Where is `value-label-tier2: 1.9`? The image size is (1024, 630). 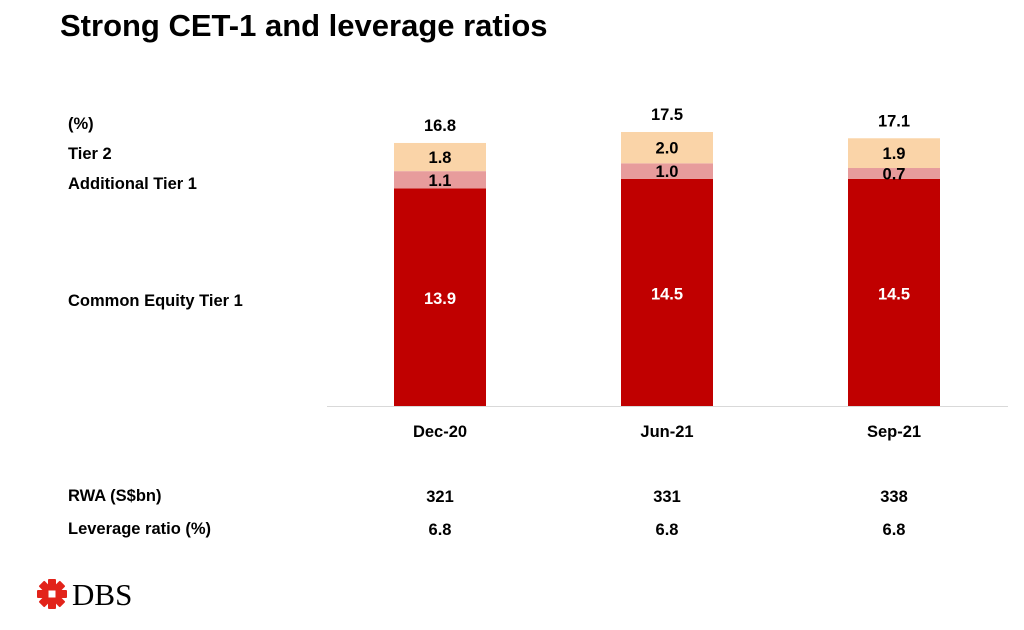 value-label-tier2: 1.9 is located at coordinates (894, 154).